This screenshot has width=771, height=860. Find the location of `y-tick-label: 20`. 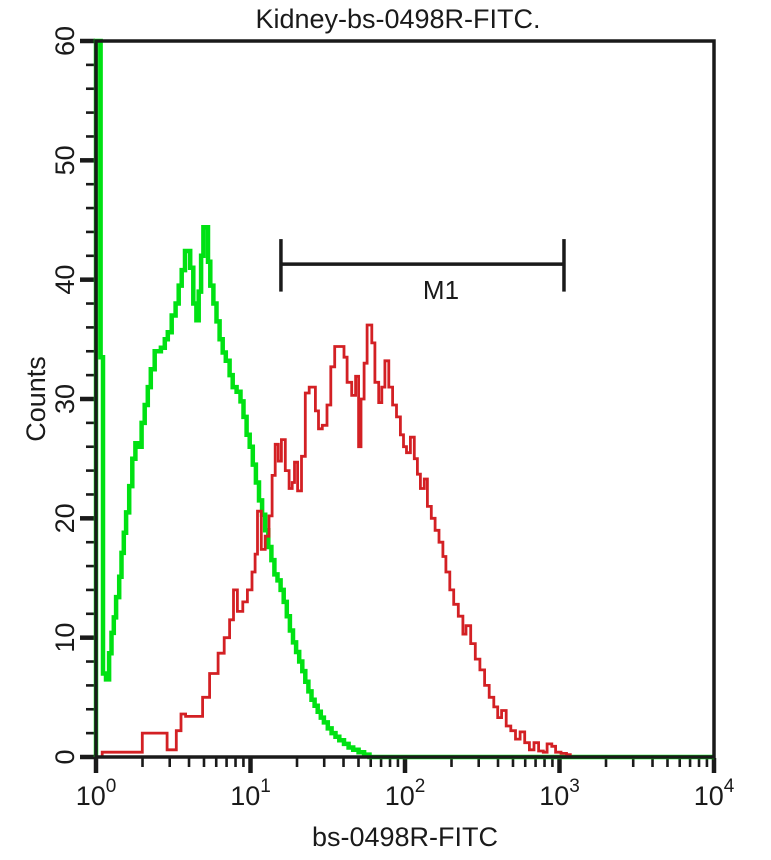

y-tick-label: 20 is located at coordinates (65, 518).